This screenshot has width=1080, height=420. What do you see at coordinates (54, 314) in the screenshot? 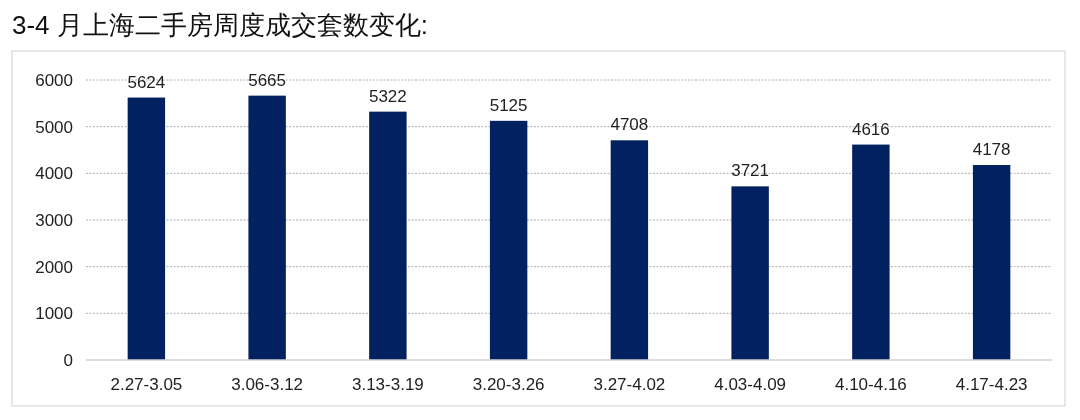
I see `y-tick-label: 1000` at bounding box center [54, 314].